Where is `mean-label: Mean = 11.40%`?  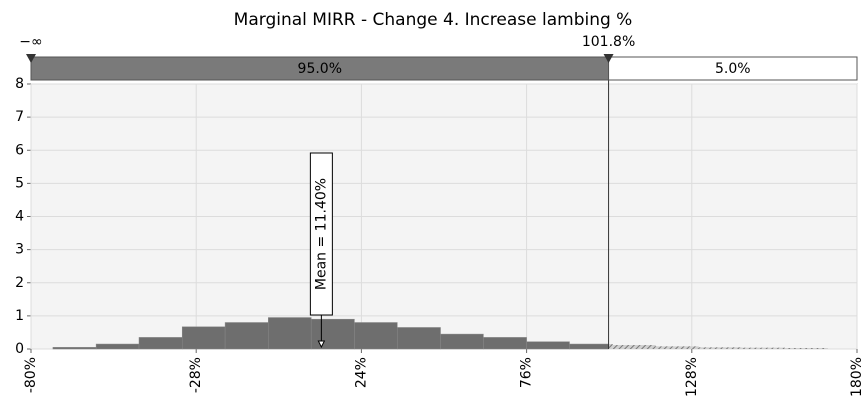
mean-label: Mean = 11.40% is located at coordinates (321, 234).